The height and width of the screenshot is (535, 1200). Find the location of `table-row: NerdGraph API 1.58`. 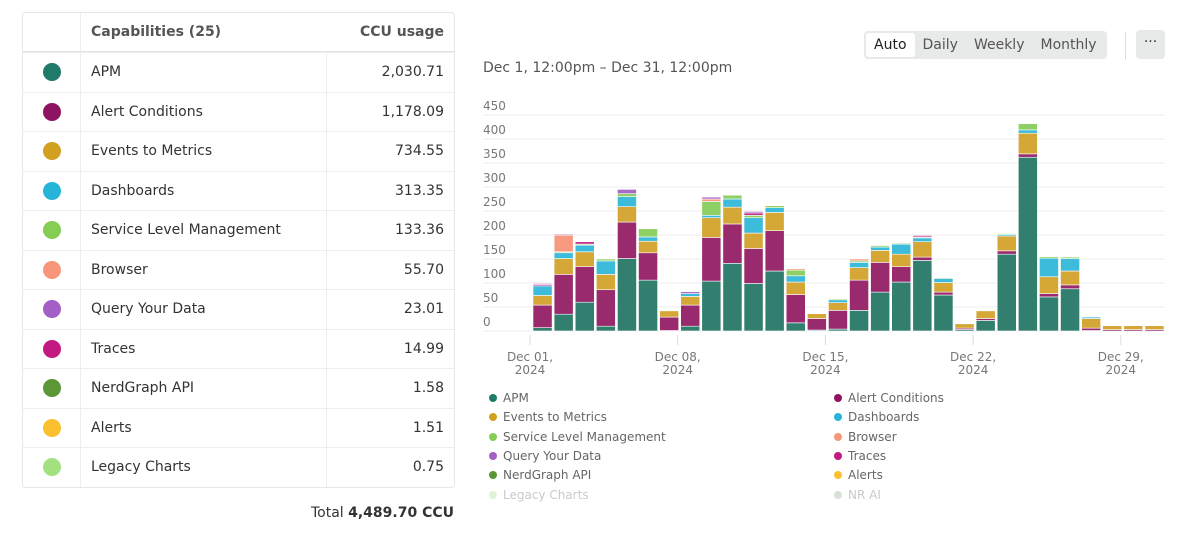

table-row: NerdGraph API 1.58 is located at coordinates (238, 388).